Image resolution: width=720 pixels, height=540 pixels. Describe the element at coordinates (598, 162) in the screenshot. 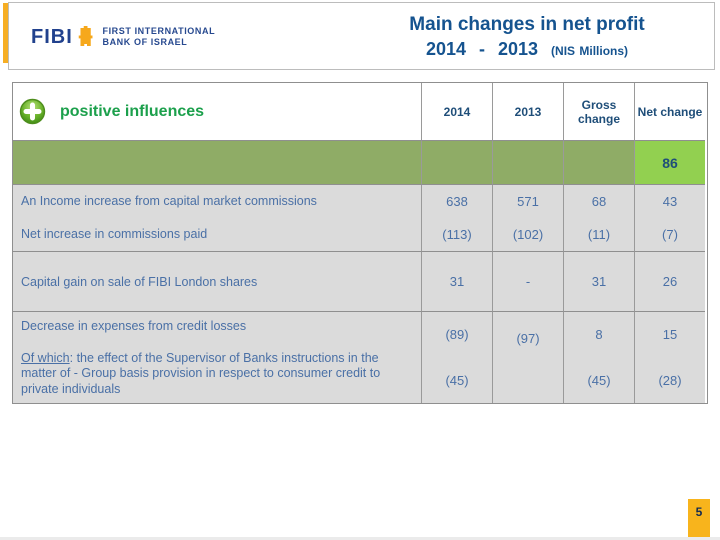

I see `summary-band-gross-cell` at that location.